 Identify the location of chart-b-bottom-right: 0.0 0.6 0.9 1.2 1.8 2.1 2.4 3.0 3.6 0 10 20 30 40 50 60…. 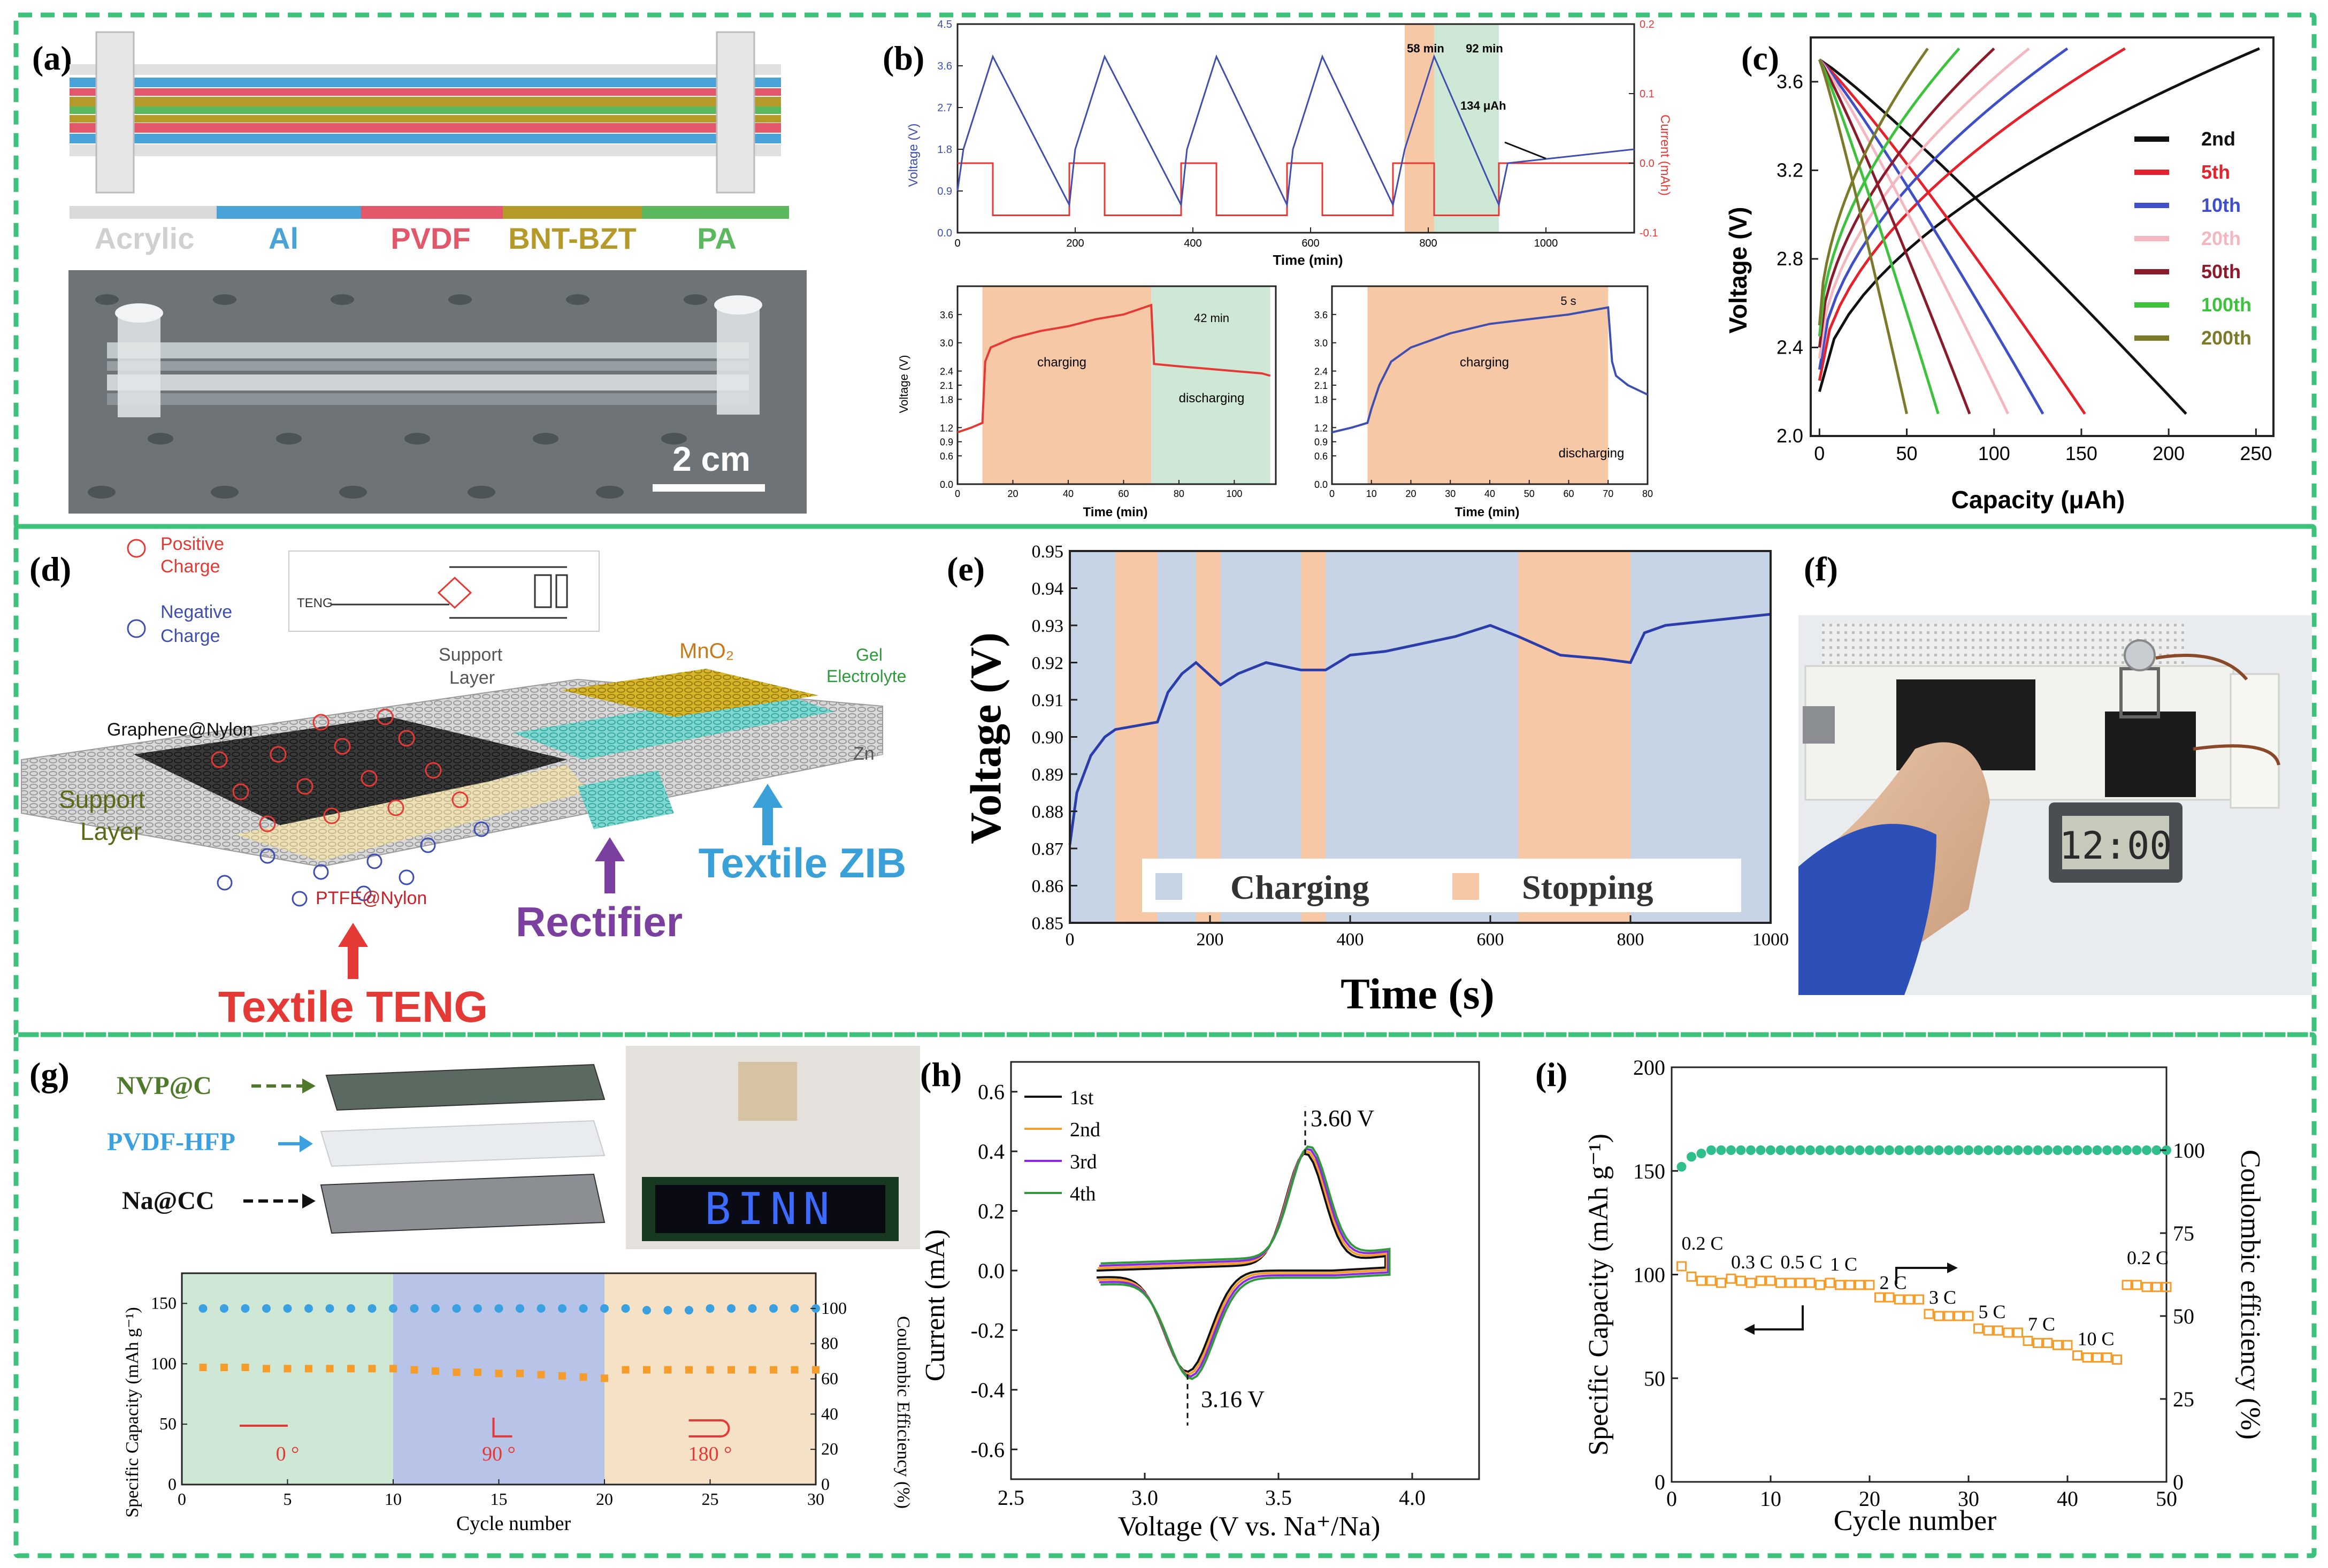
(1483, 392).